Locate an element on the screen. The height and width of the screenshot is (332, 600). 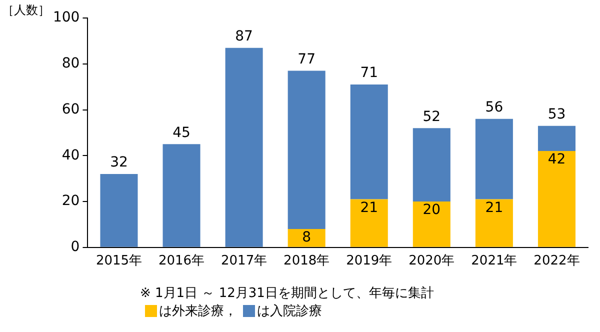
legend-label: は外来診療， is located at coordinates (198, 311).